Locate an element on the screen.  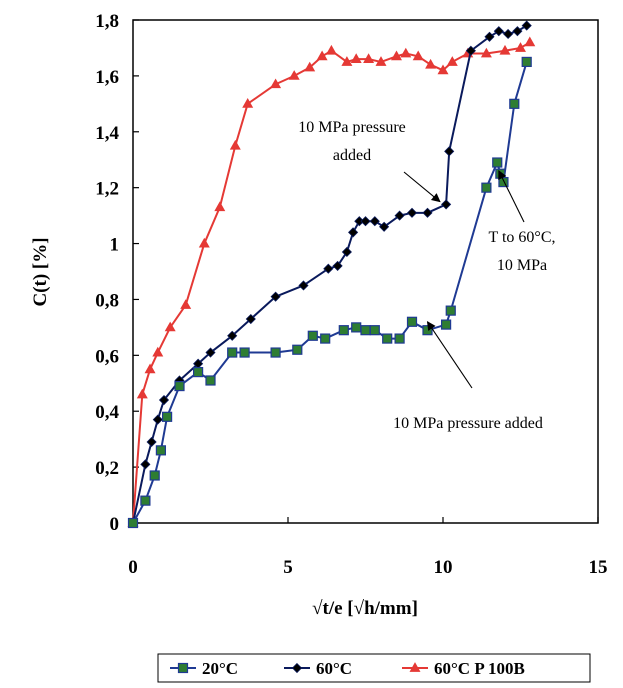
x-tick-label: 15 is located at coordinates (598, 567).